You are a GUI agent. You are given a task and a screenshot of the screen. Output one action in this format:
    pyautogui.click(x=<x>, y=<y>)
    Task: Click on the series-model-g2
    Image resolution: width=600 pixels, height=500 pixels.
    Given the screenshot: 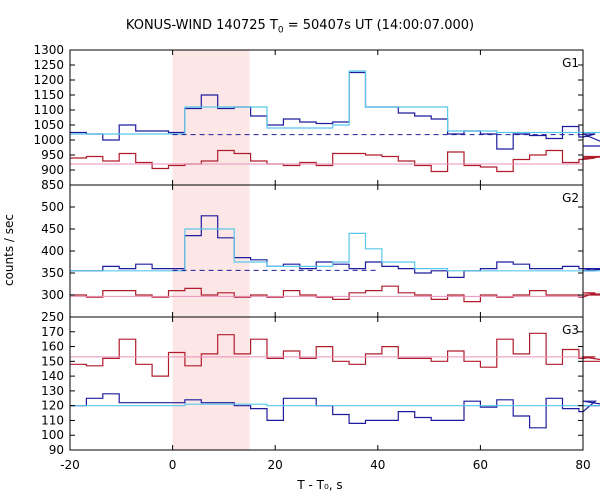 What is the action you would take?
    pyautogui.click(x=335, y=250)
    